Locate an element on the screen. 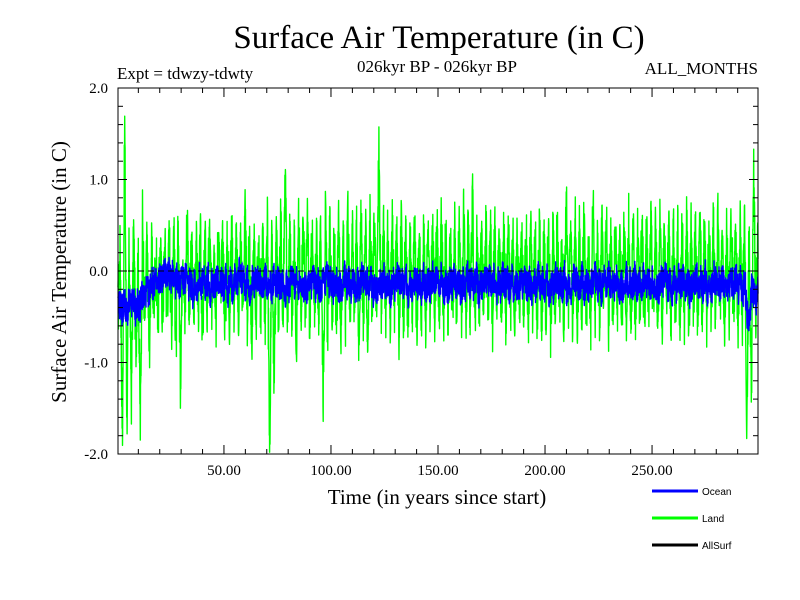 This screenshot has width=800, height=600. x-tick-label: 200.00 is located at coordinates (544, 471).